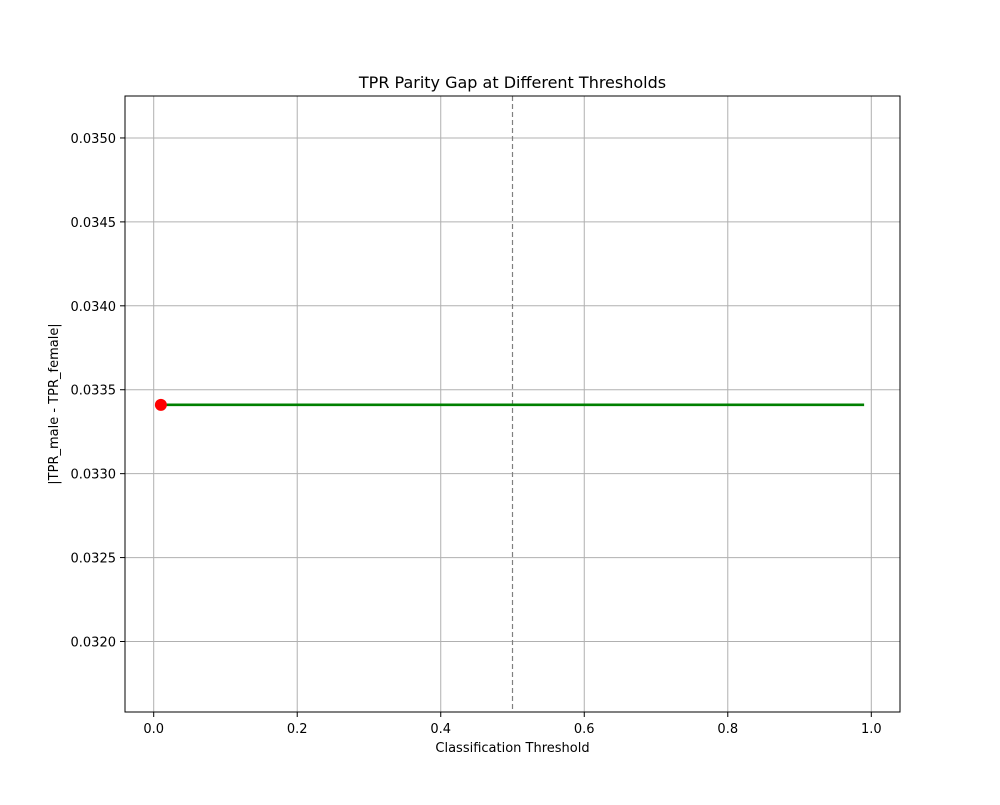 The height and width of the screenshot is (805, 1000). Describe the element at coordinates (94, 643) in the screenshot. I see `y-tick-label: 0.0320` at that location.